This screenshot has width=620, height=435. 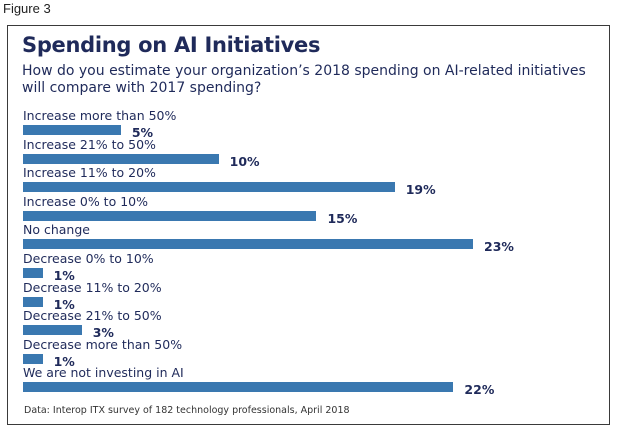 What do you see at coordinates (103, 373) in the screenshot?
I see `category-label: We are not investing in AI` at bounding box center [103, 373].